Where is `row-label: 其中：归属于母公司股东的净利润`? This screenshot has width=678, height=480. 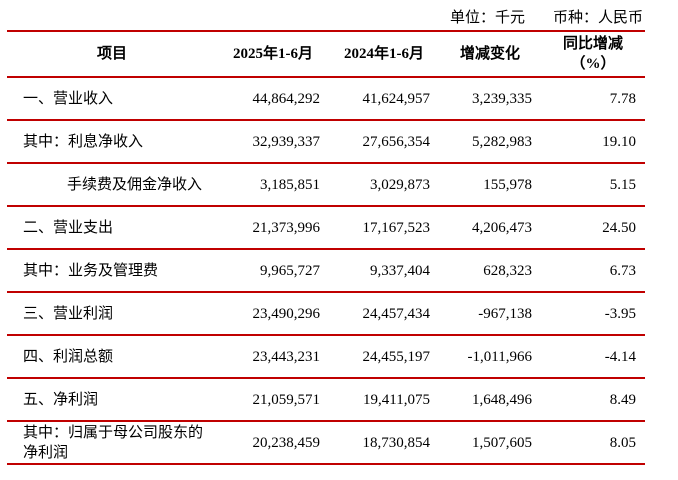
row-label: 其中：归属于母公司股东的净利润 is located at coordinates (113, 442).